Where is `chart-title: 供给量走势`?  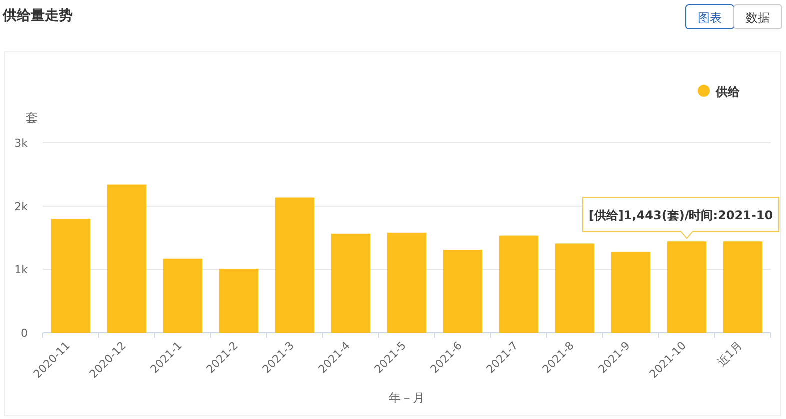 chart-title: 供给量走势 is located at coordinates (37, 16).